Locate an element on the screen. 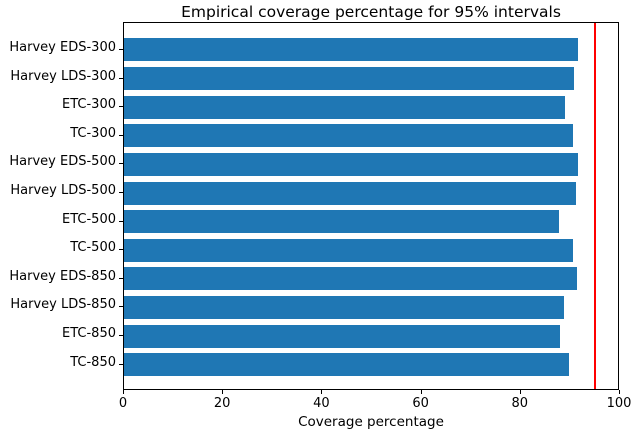 The image size is (631, 435). y-tick-label: Harvey LDS-500 is located at coordinates (63, 190).